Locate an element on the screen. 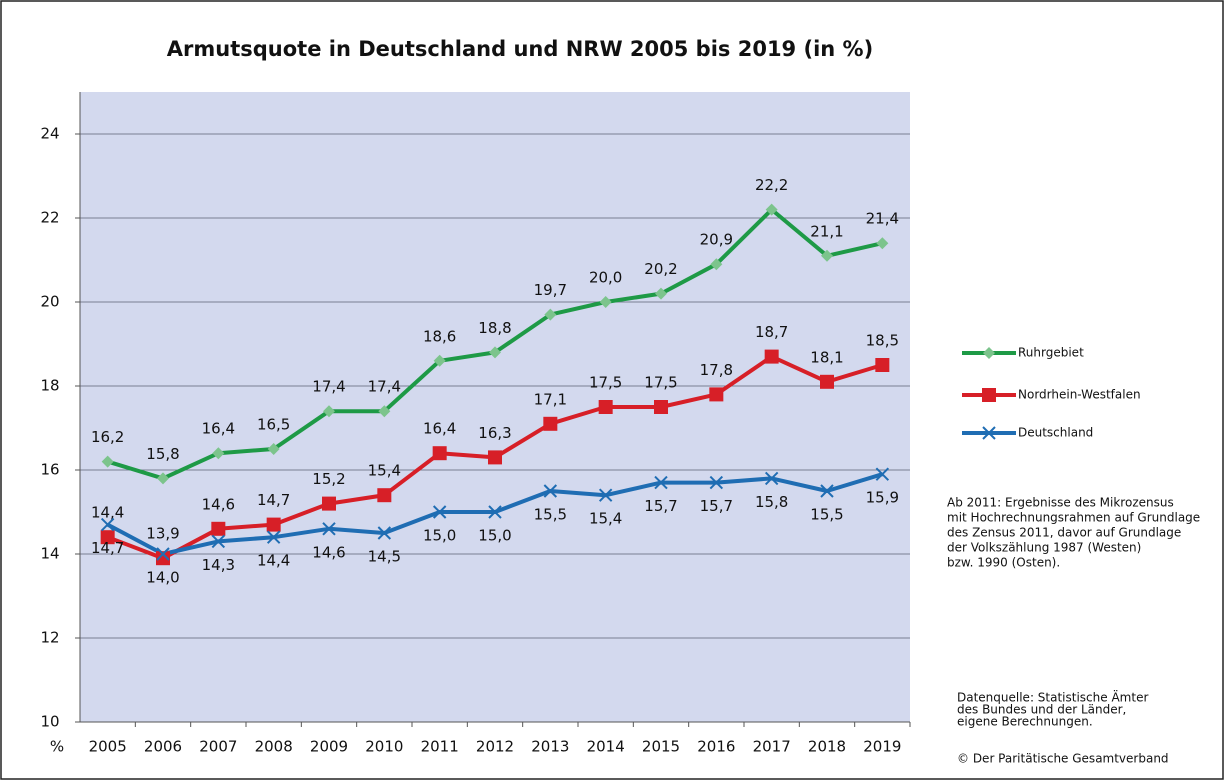  x-tick-label: 2019 is located at coordinates (882, 747).